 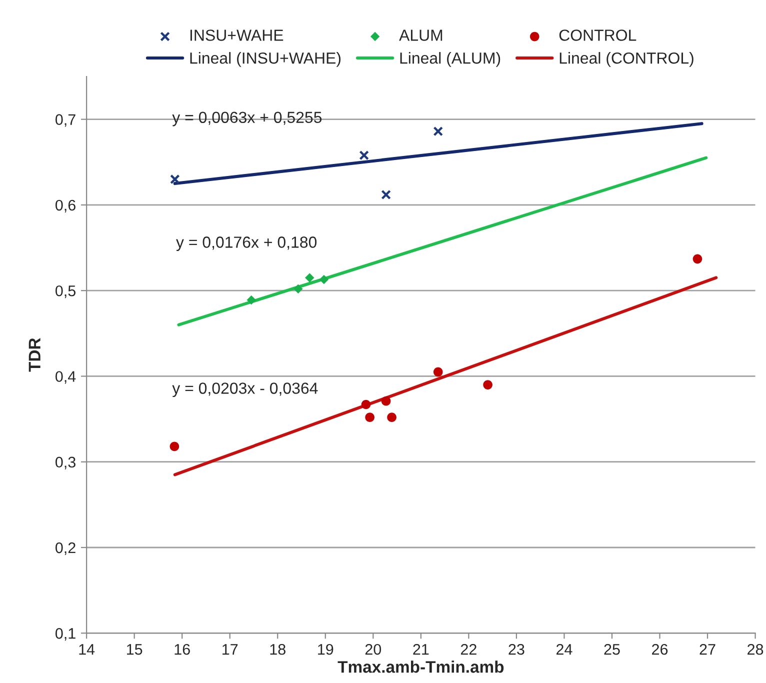 I want to click on legend-label: INSU+WAHE, so click(x=237, y=35).